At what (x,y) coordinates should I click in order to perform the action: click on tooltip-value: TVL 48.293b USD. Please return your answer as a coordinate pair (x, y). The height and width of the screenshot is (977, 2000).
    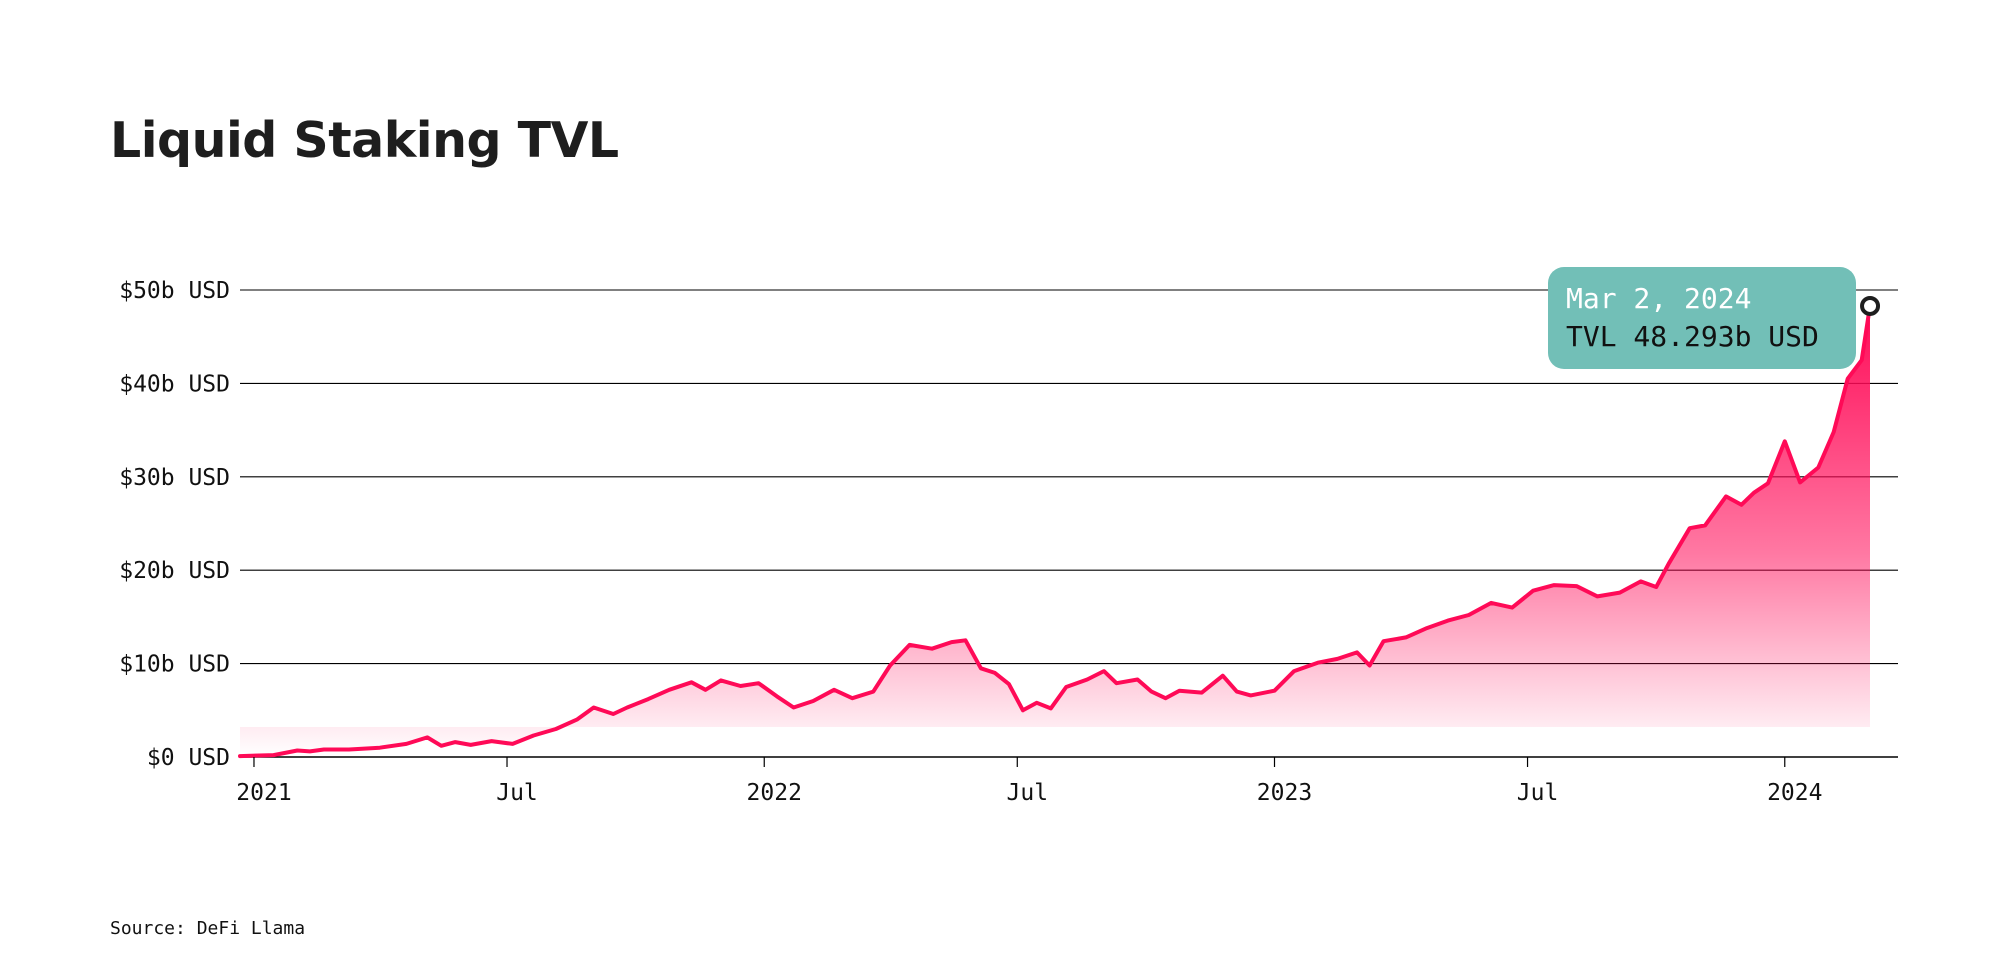
    Looking at the image, I should click on (1692, 336).